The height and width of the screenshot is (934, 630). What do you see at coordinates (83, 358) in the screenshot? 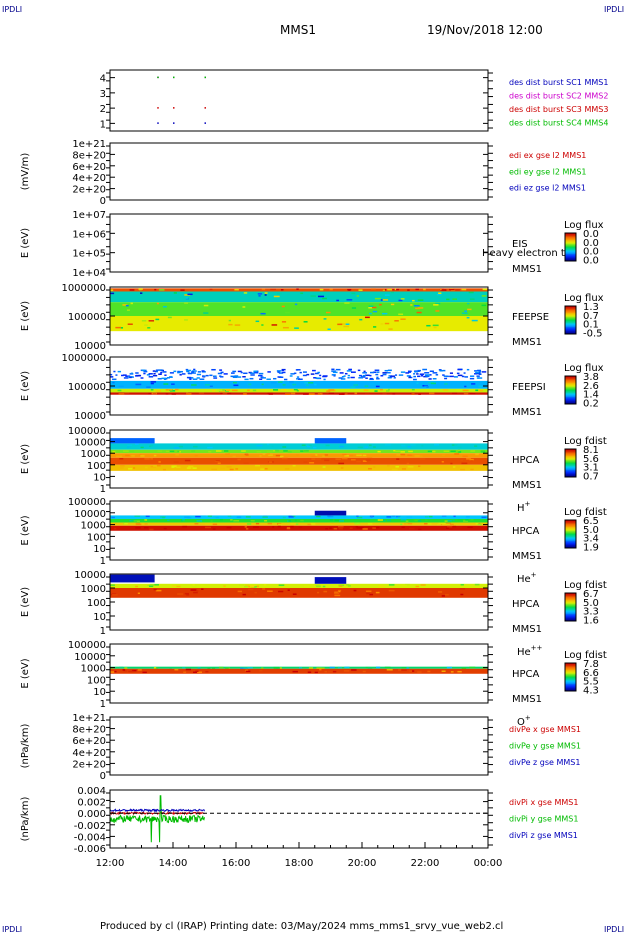
I see `y-tick-label: 1000000` at bounding box center [83, 358].